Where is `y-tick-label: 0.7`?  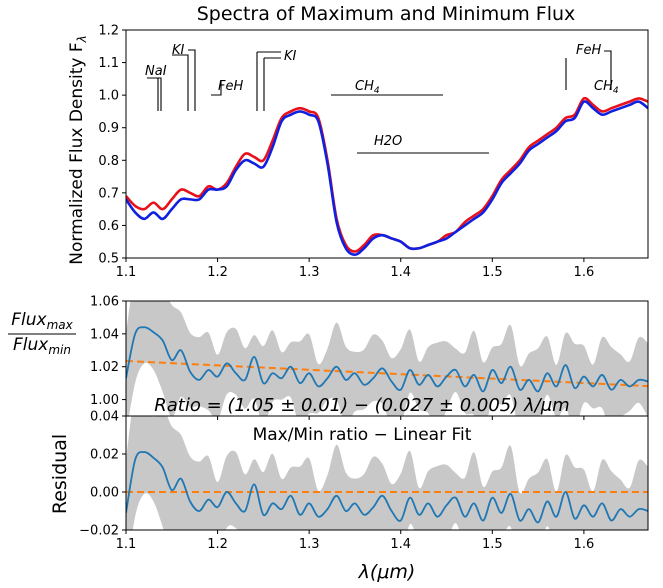
y-tick-label: 0.7 is located at coordinates (108, 193).